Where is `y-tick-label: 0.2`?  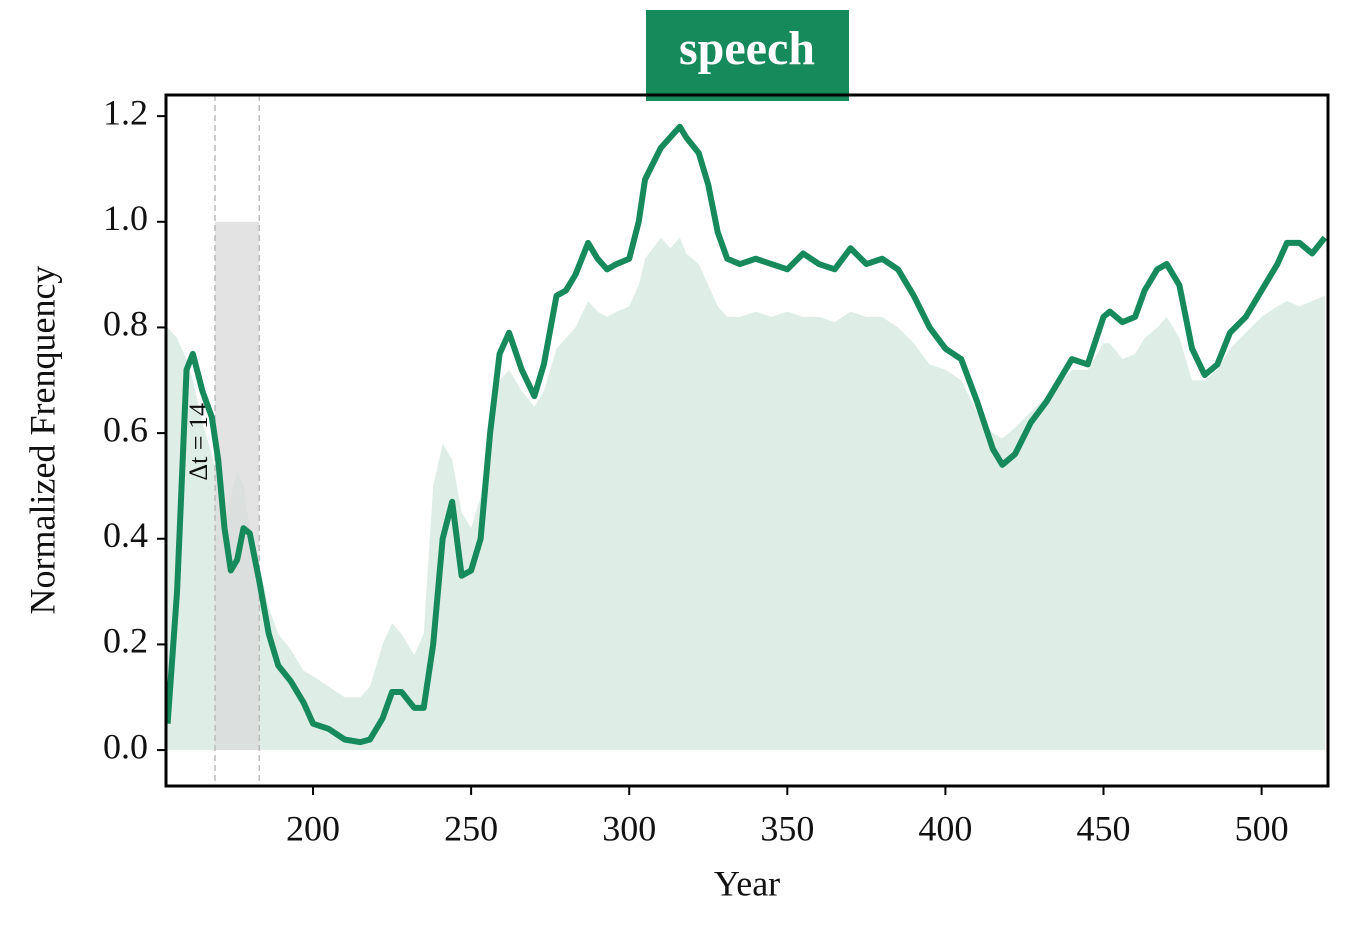 y-tick-label: 0.2 is located at coordinates (125, 641).